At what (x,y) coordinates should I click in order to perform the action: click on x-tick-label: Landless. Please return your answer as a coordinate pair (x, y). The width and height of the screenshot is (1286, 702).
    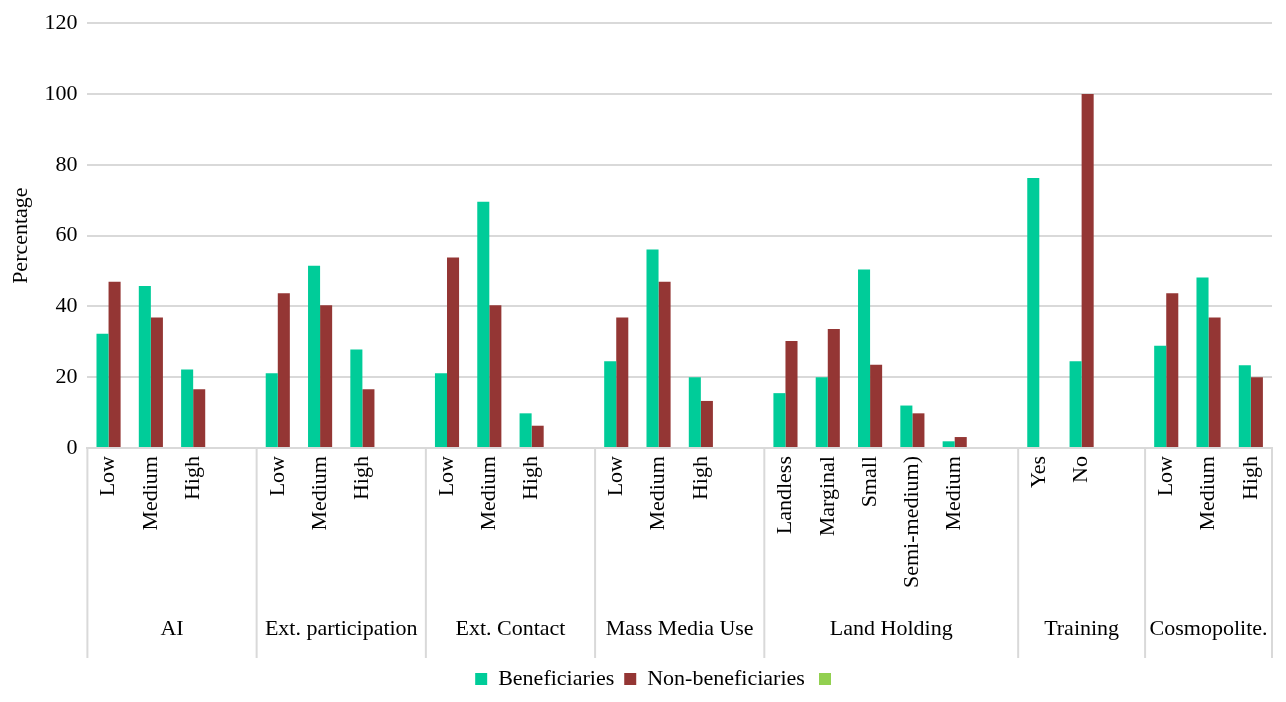
    Looking at the image, I should click on (784, 495).